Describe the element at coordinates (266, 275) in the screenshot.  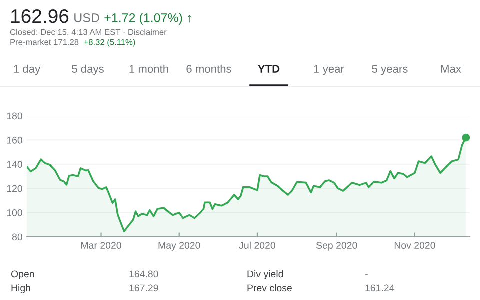
I see `text: Div yield` at that location.